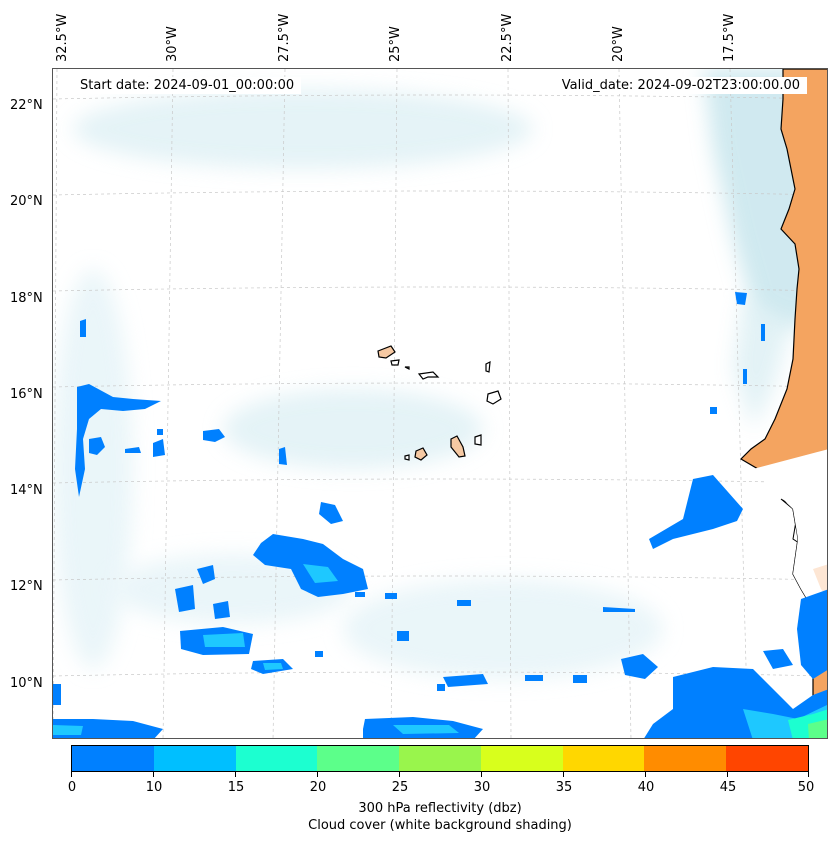 This screenshot has width=837, height=843. Describe the element at coordinates (236, 787) in the screenshot. I see `colorbar-tick-label: 15` at that location.